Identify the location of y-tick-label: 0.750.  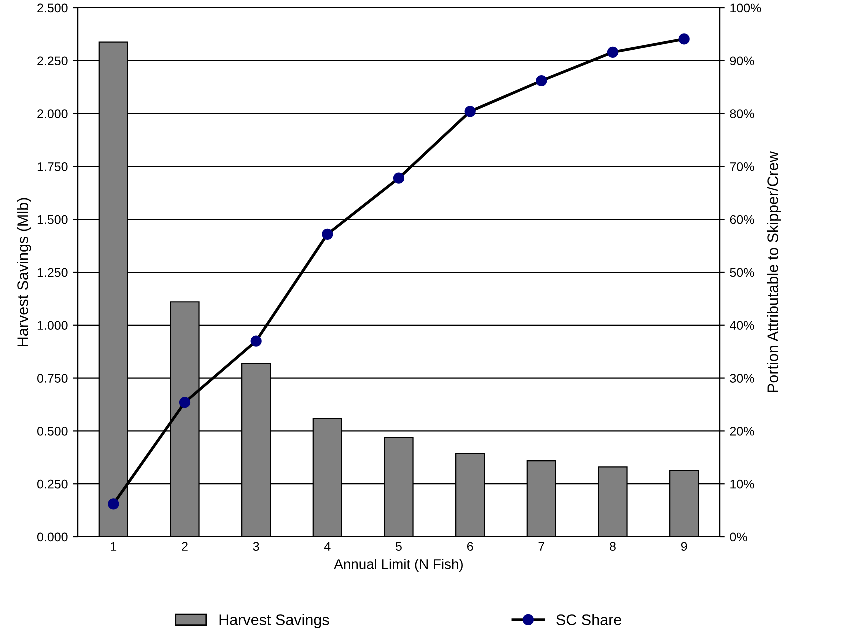
(52, 378).